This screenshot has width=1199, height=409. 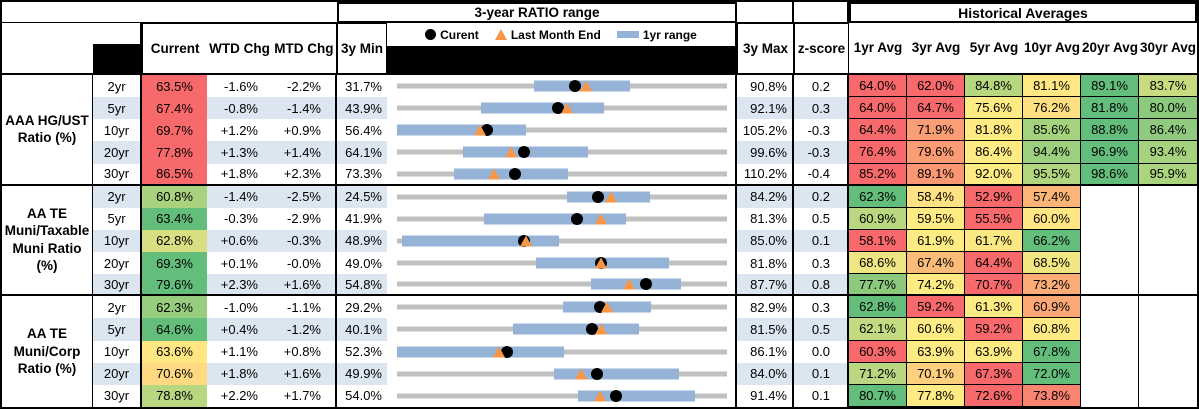 I want to click on avg-cell: 64.7%, so click(x=936, y=108).